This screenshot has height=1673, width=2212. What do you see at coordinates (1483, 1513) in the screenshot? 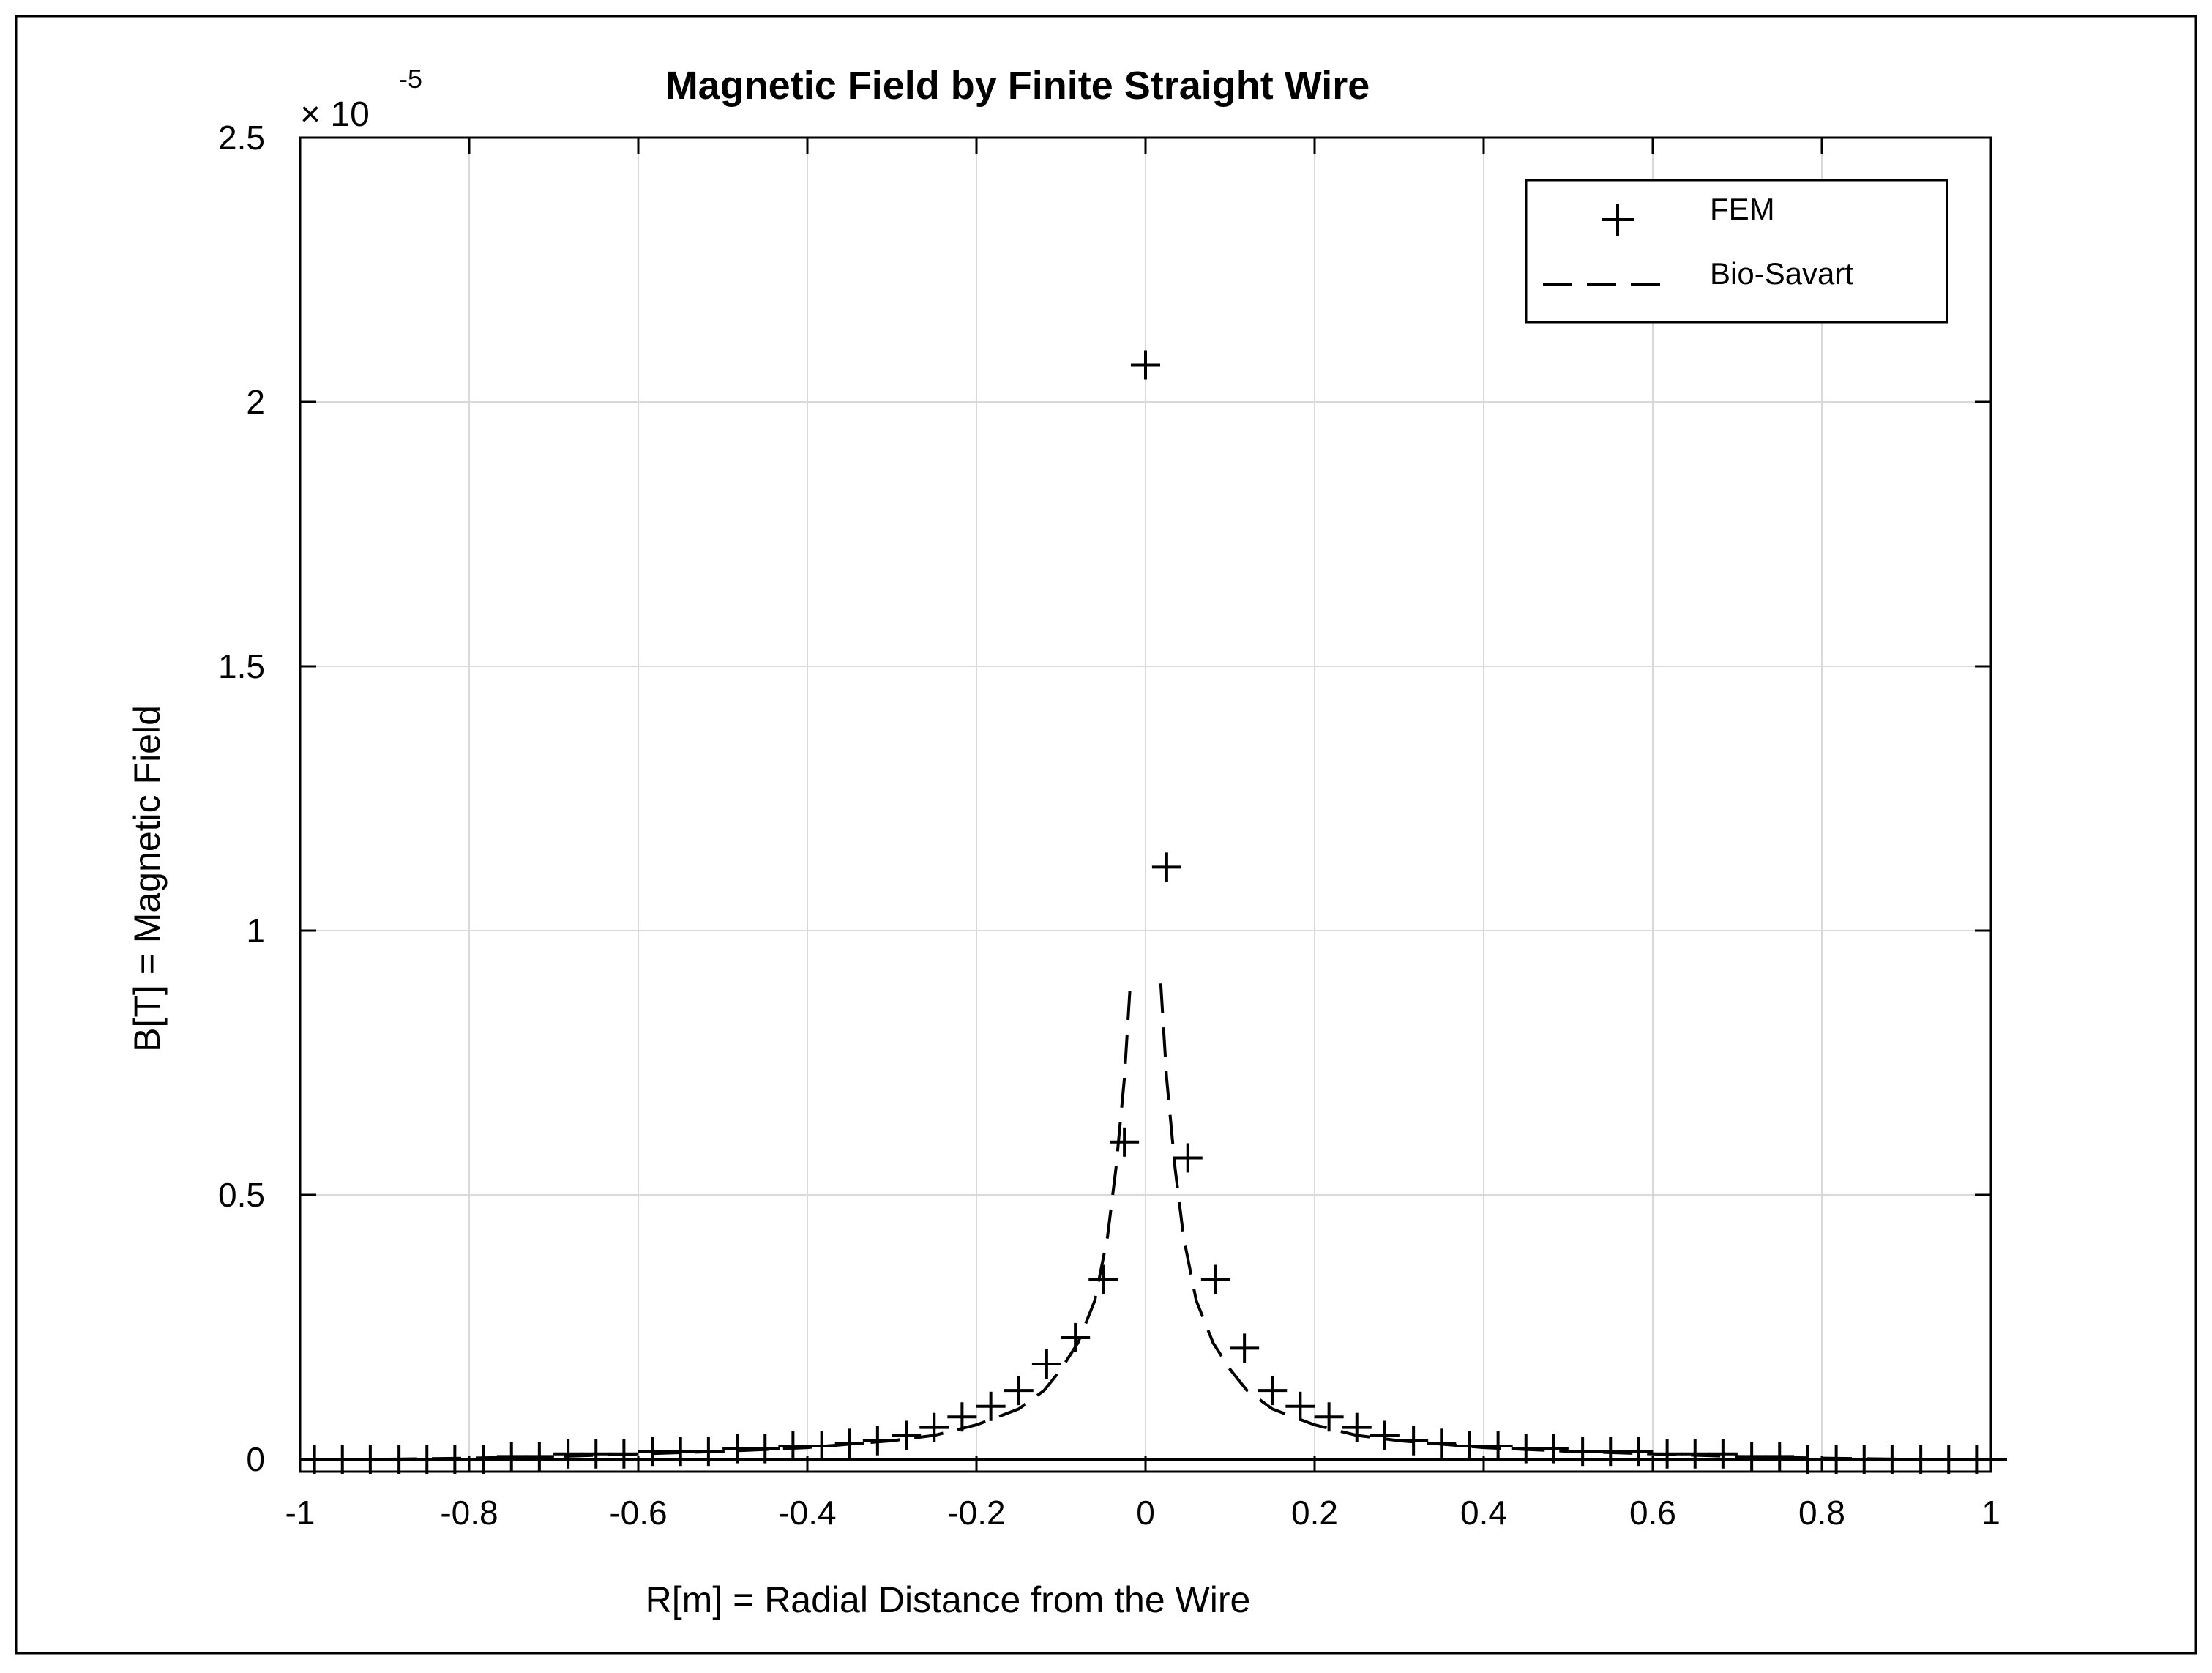
I see `x-tick-label: 0.4` at bounding box center [1483, 1513].